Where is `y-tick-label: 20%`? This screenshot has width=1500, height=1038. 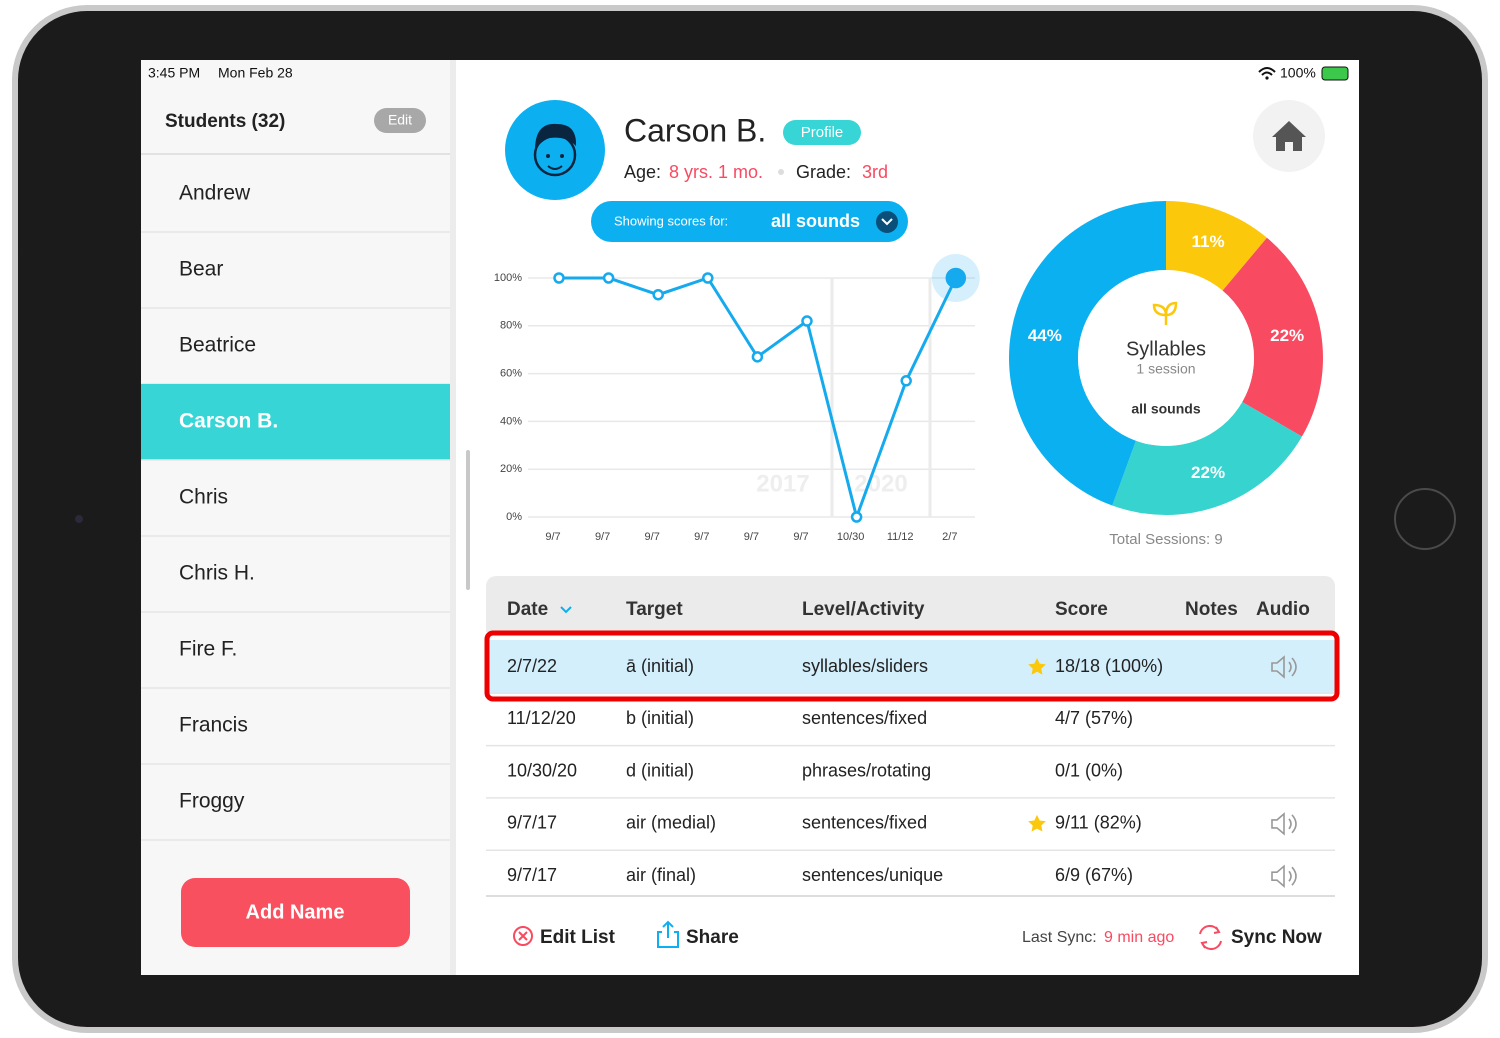 y-tick-label: 20% is located at coordinates (511, 469).